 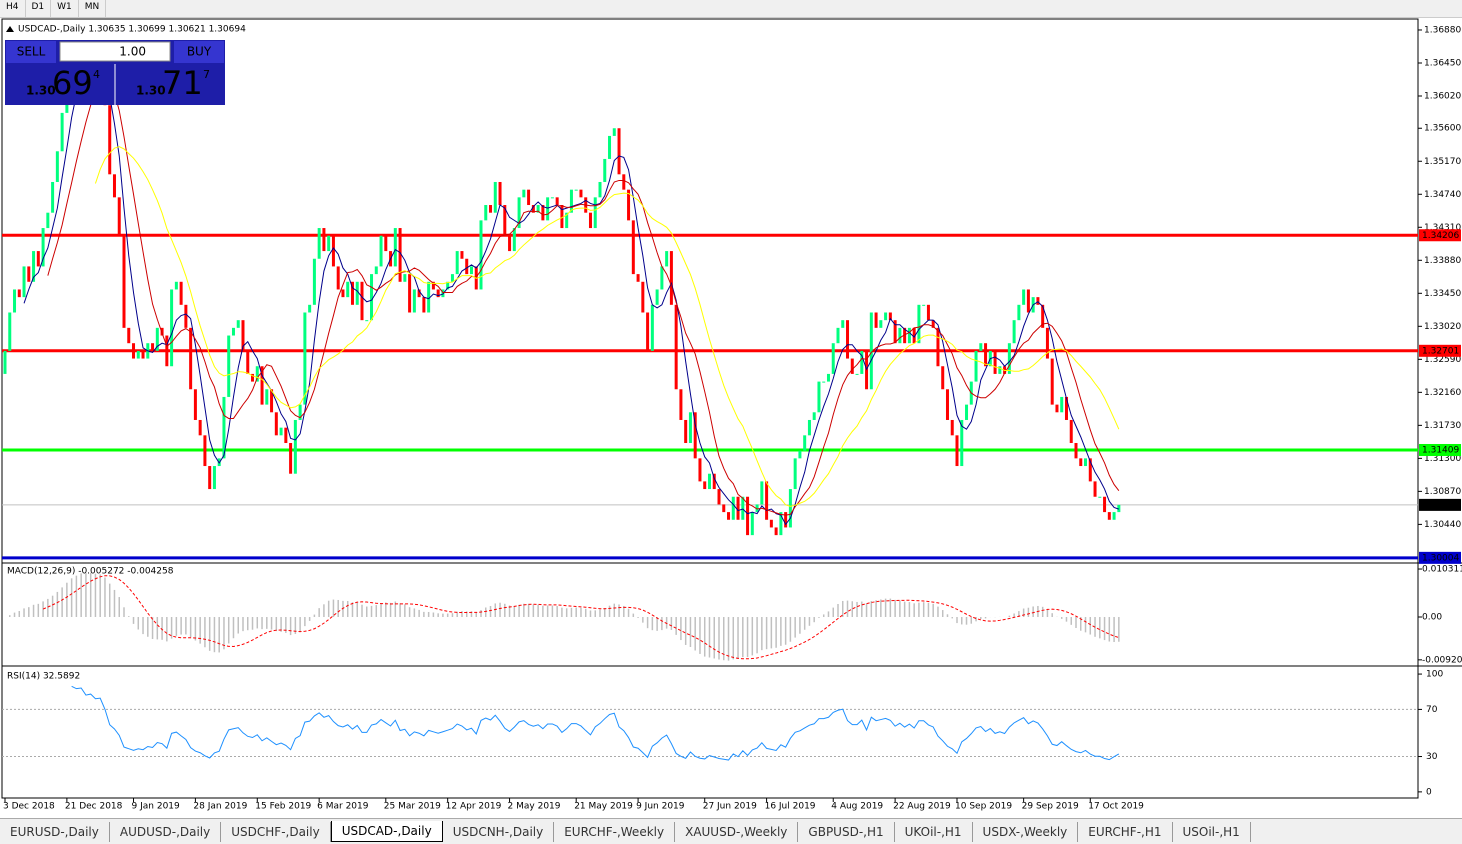 What do you see at coordinates (1442, 228) in the screenshot?
I see `price-tick-label: 1.34310` at bounding box center [1442, 228].